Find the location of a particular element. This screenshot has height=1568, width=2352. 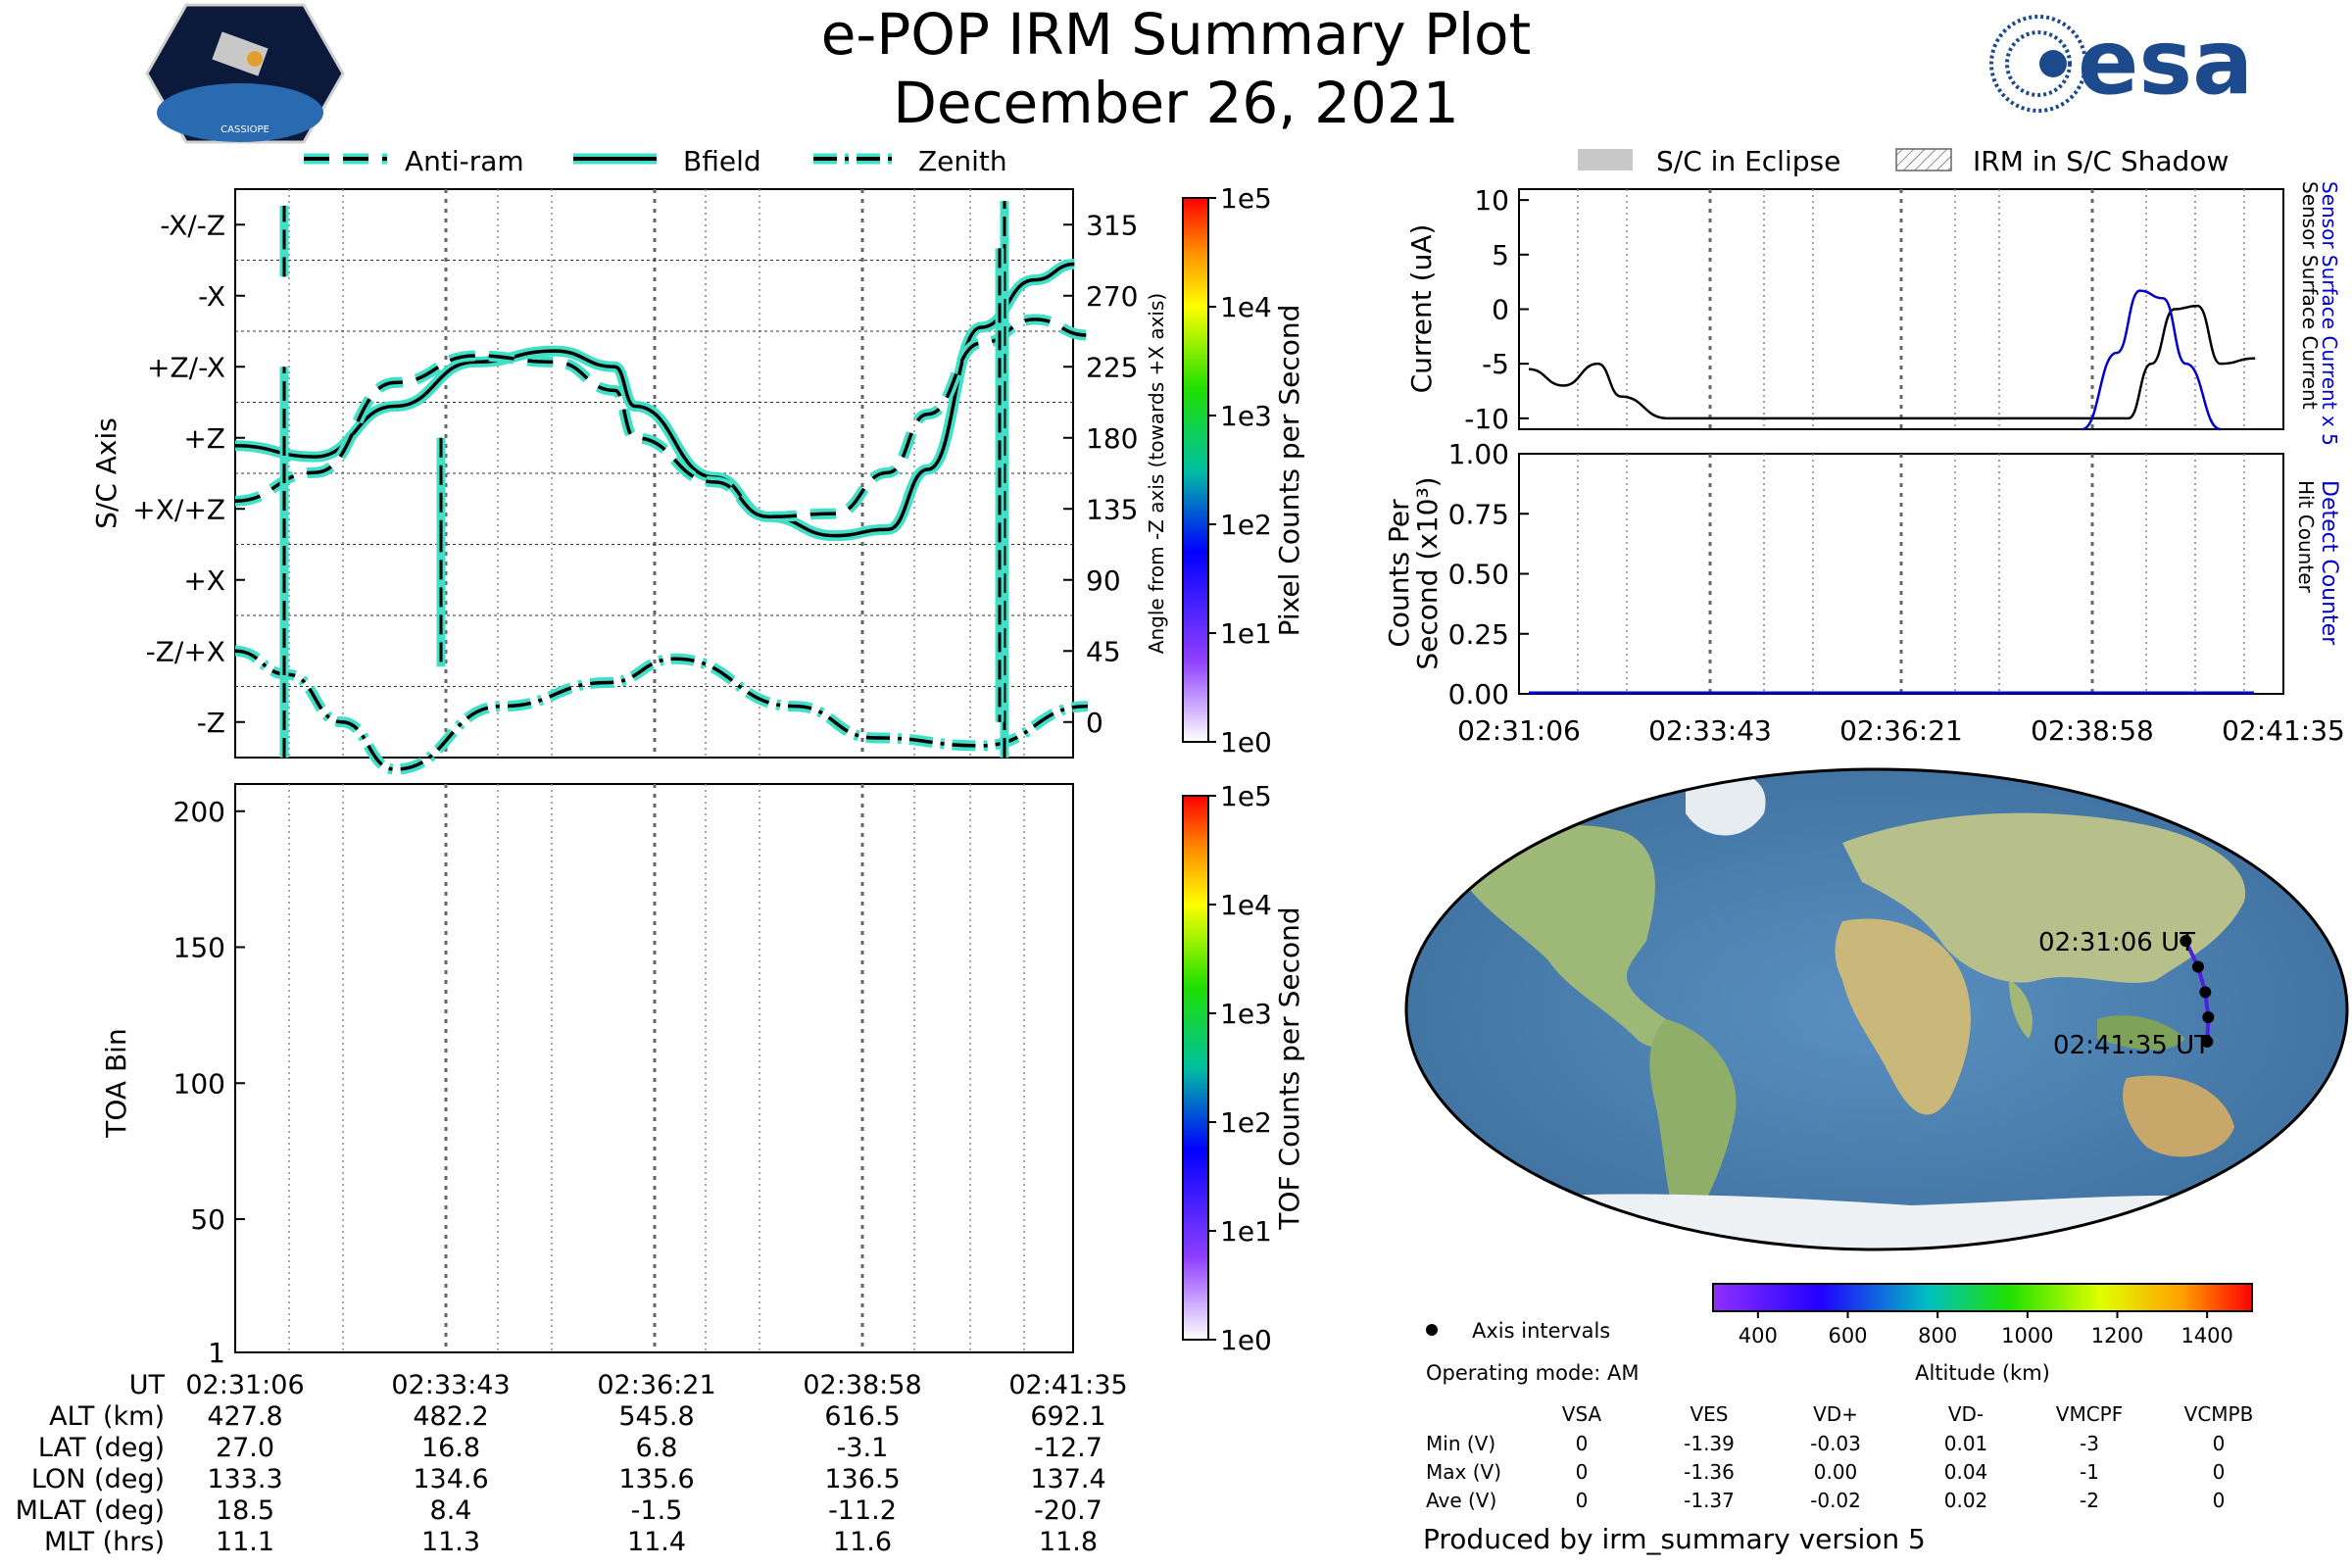

operating-mode: Operating mode: AM is located at coordinates (1532, 1373).